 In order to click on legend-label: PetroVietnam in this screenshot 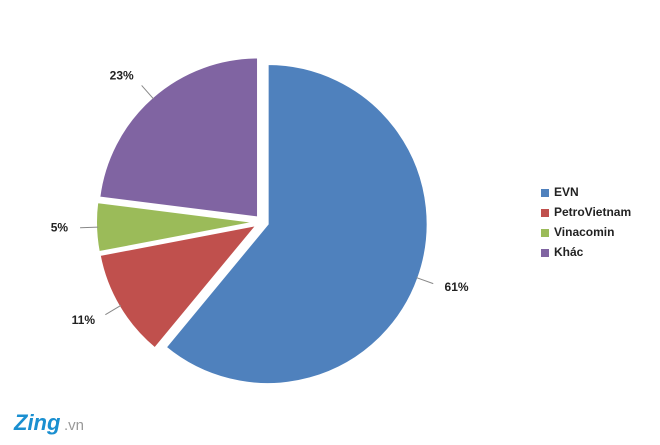, I will do `click(592, 212)`.